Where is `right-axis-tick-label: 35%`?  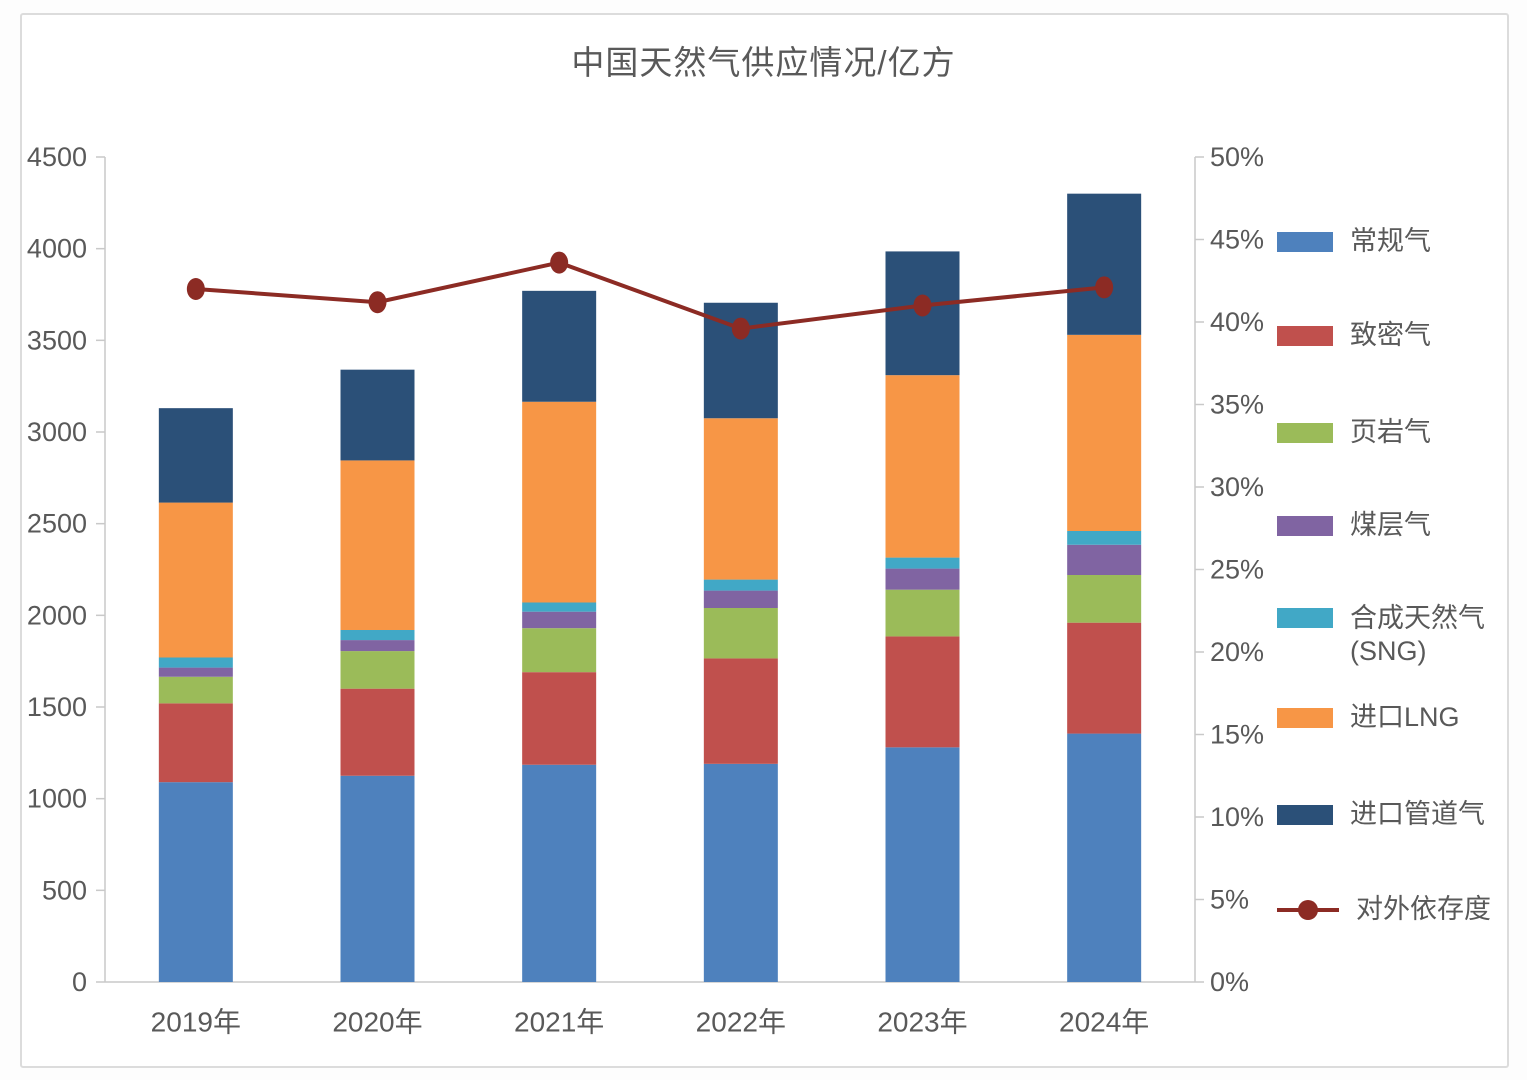 right-axis-tick-label: 35% is located at coordinates (1237, 405).